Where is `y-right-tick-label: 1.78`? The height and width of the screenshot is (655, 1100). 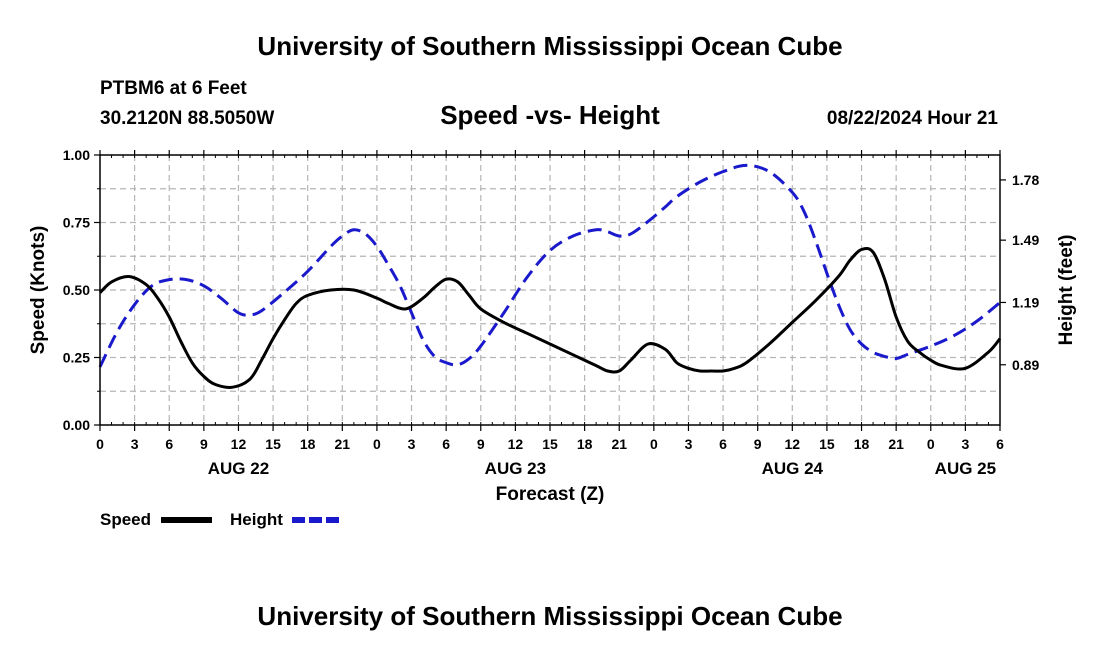 y-right-tick-label: 1.78 is located at coordinates (1025, 180).